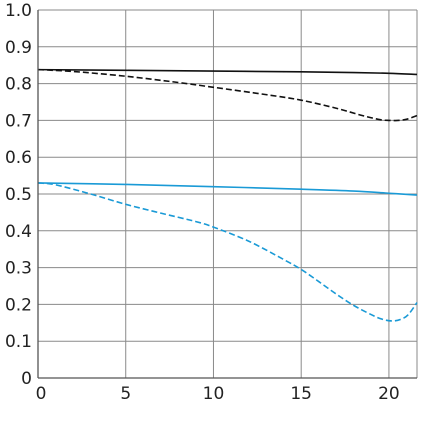 The image size is (445, 424). What do you see at coordinates (389, 394) in the screenshot?
I see `x-tick-label: 20` at bounding box center [389, 394].